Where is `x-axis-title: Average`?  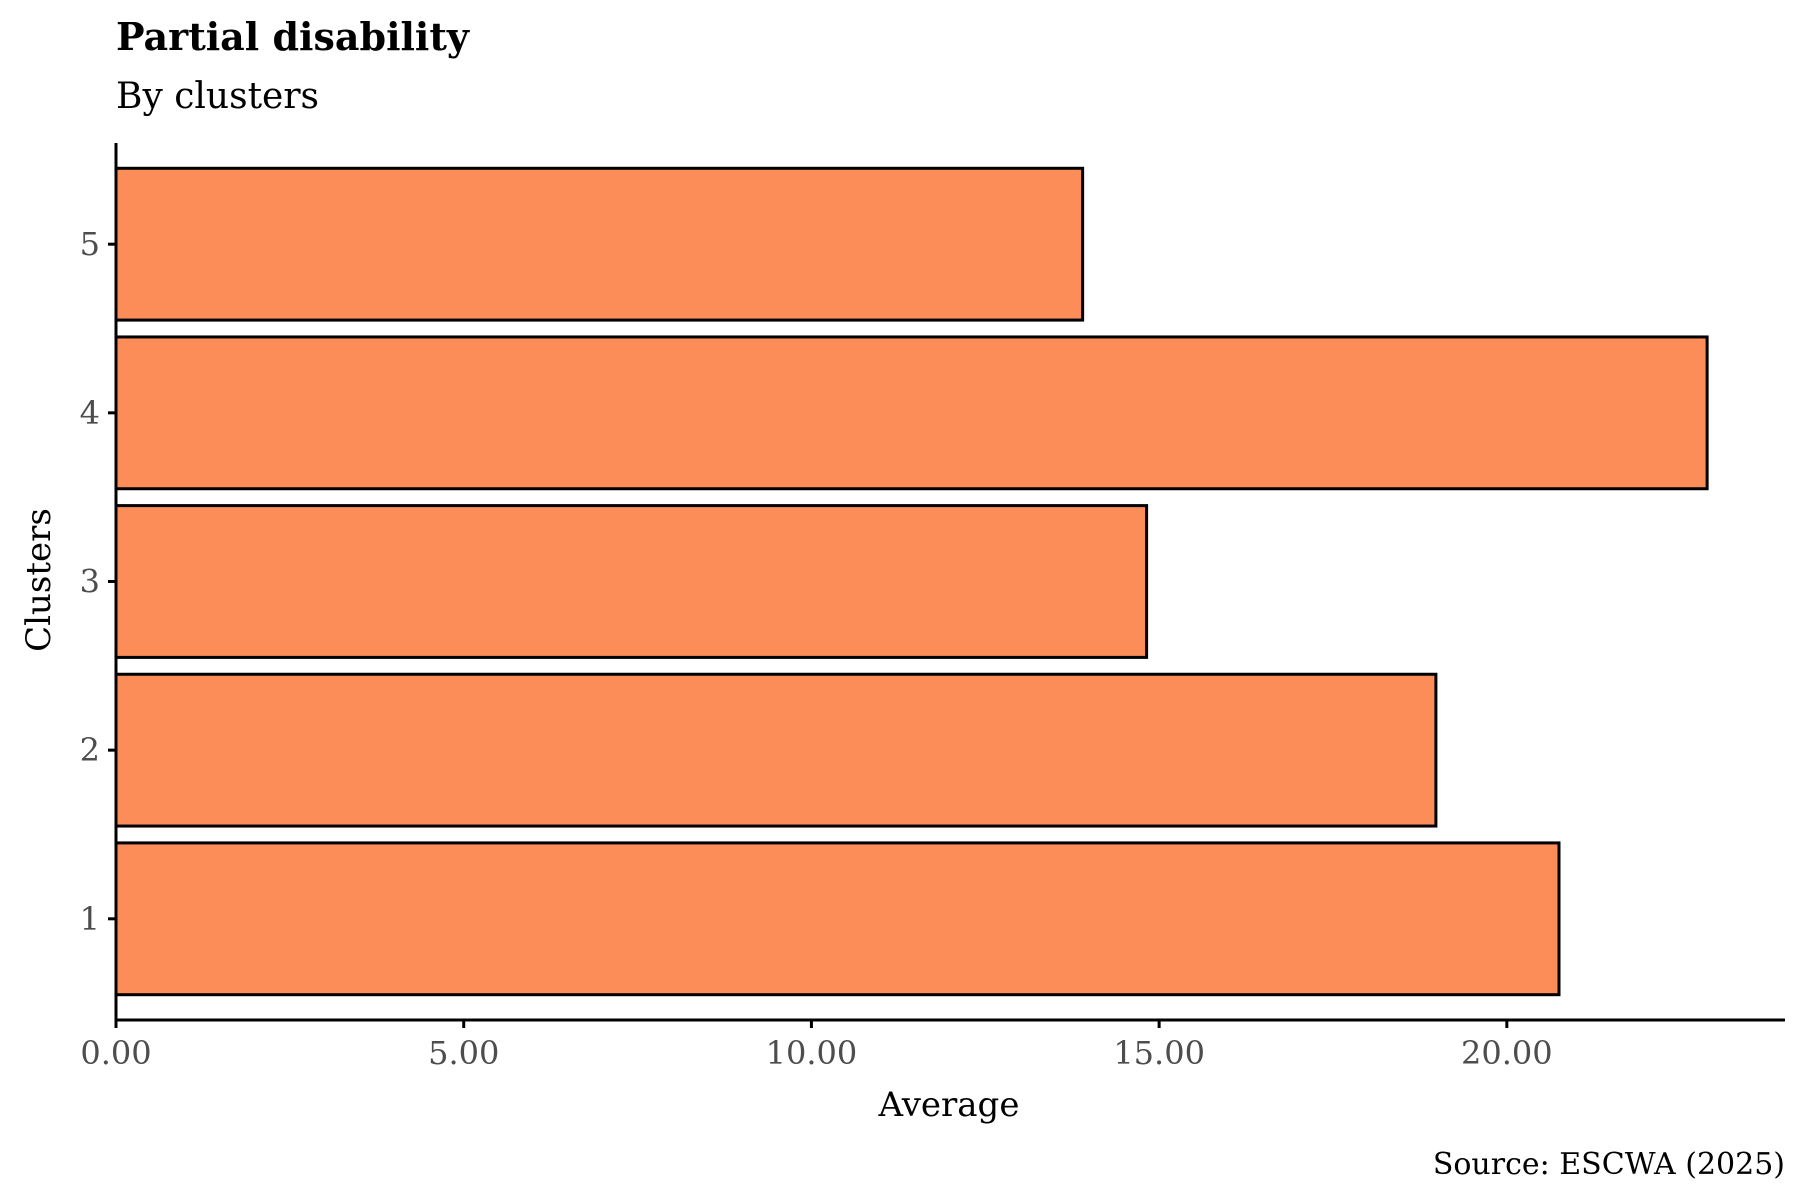 x-axis-title: Average is located at coordinates (949, 1105).